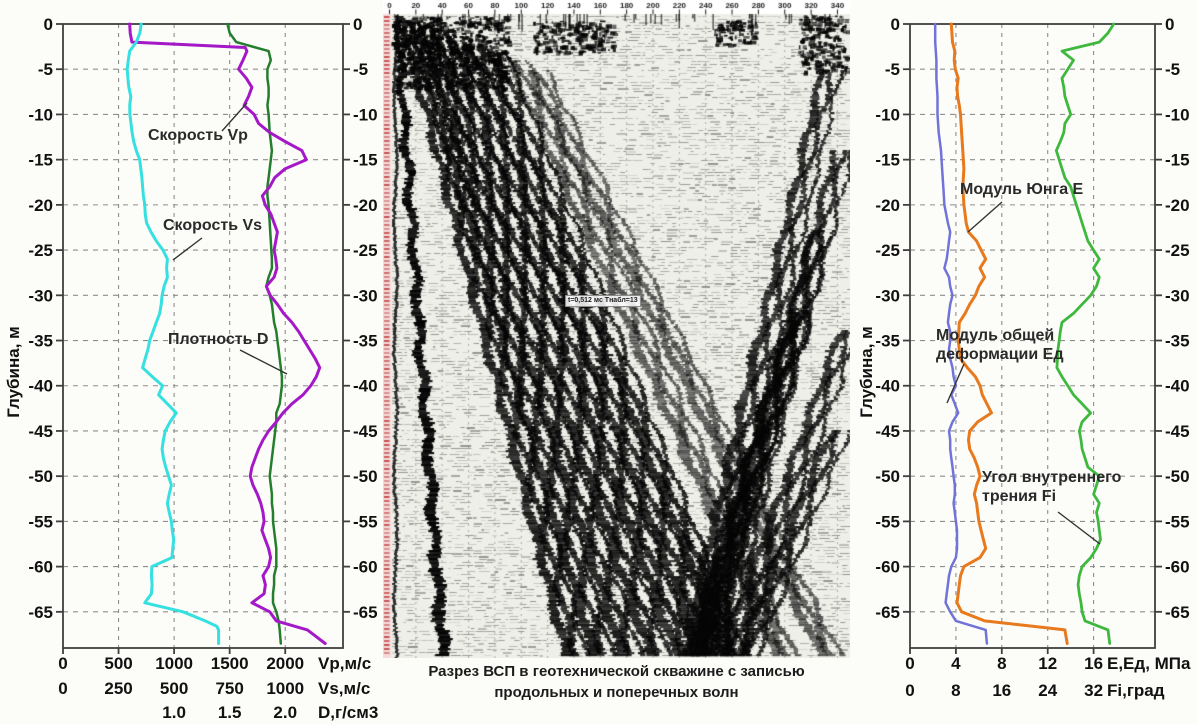 This screenshot has height=724, width=1198. What do you see at coordinates (1047, 663) in the screenshot?
I see `x-tick-label: 12` at bounding box center [1047, 663].